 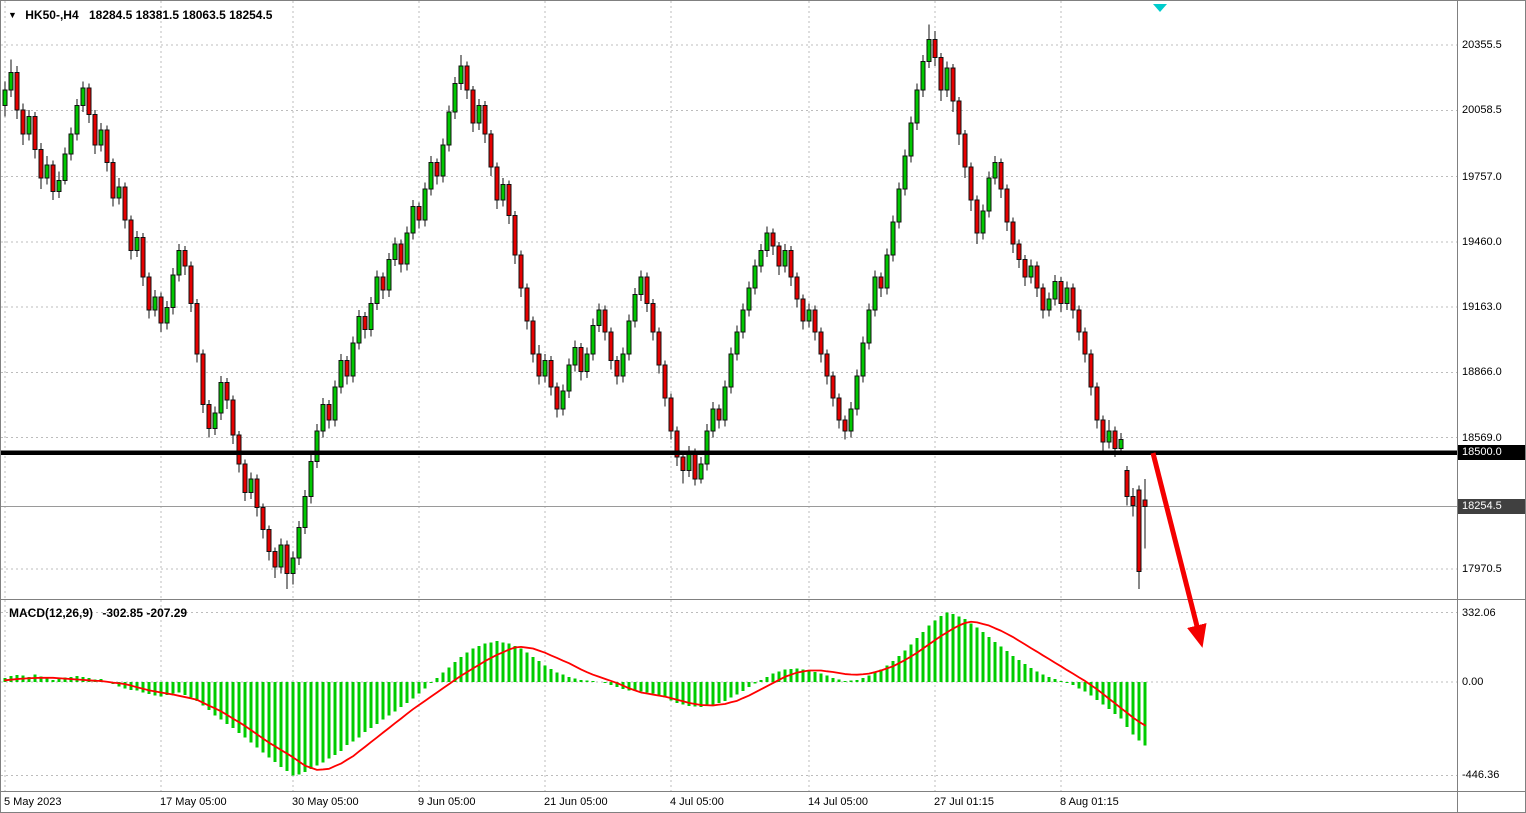 I want to click on time-axis-label: 5 May 2023, so click(x=33, y=802).